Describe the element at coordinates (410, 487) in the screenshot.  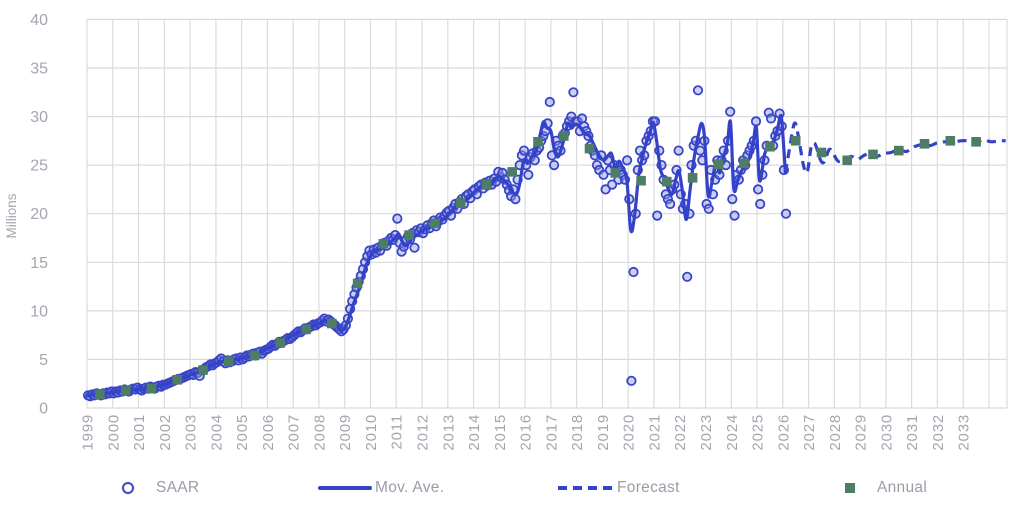
I see `legend-label-mov-ave: Mov. Ave.` at that location.